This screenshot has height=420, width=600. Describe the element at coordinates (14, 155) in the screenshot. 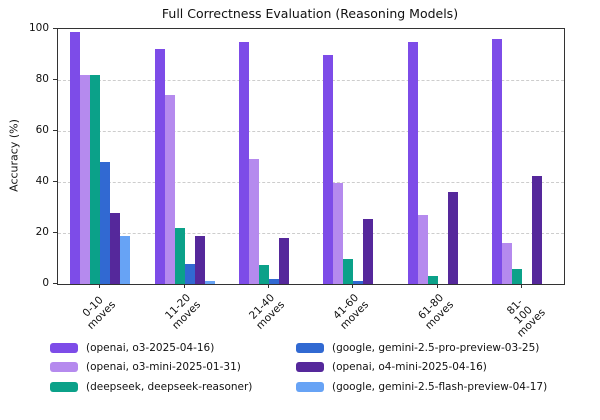

I see `y-axis-label: Accuracy (%)` at that location.